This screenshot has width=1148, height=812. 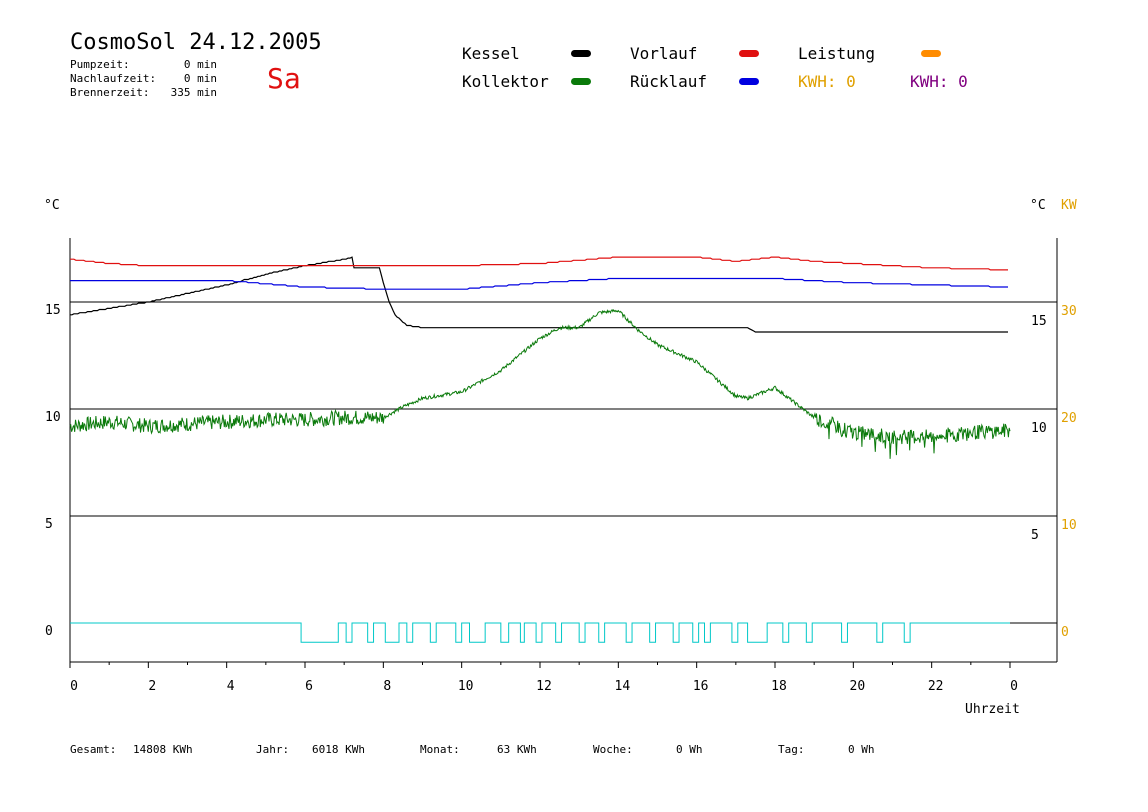 I want to click on y-tick-right-temp-15: 15, so click(x=1039, y=321).